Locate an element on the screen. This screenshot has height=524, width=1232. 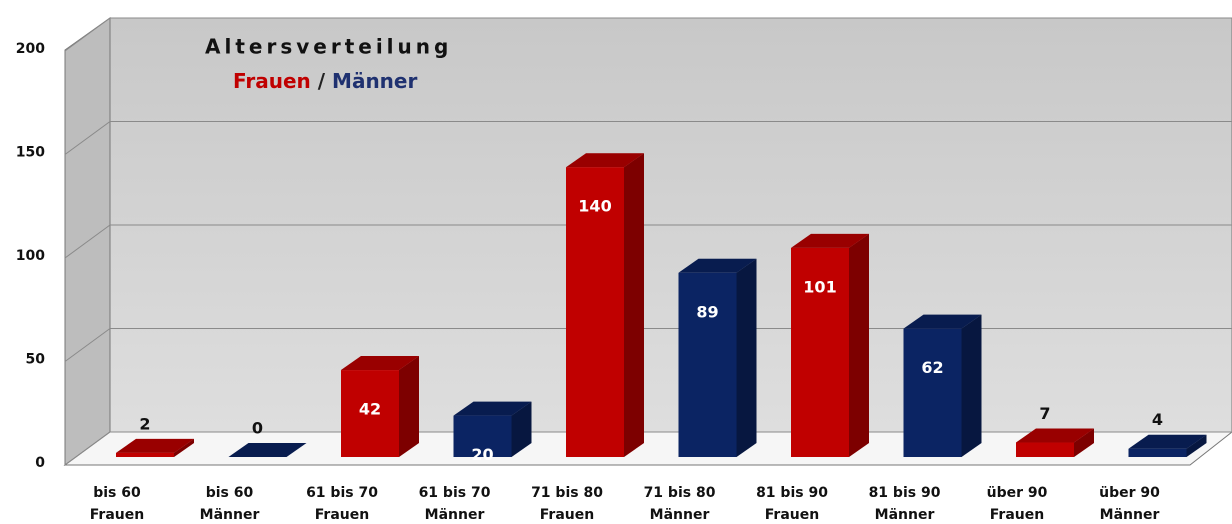
y-tick-label: 200 is located at coordinates (30, 49).